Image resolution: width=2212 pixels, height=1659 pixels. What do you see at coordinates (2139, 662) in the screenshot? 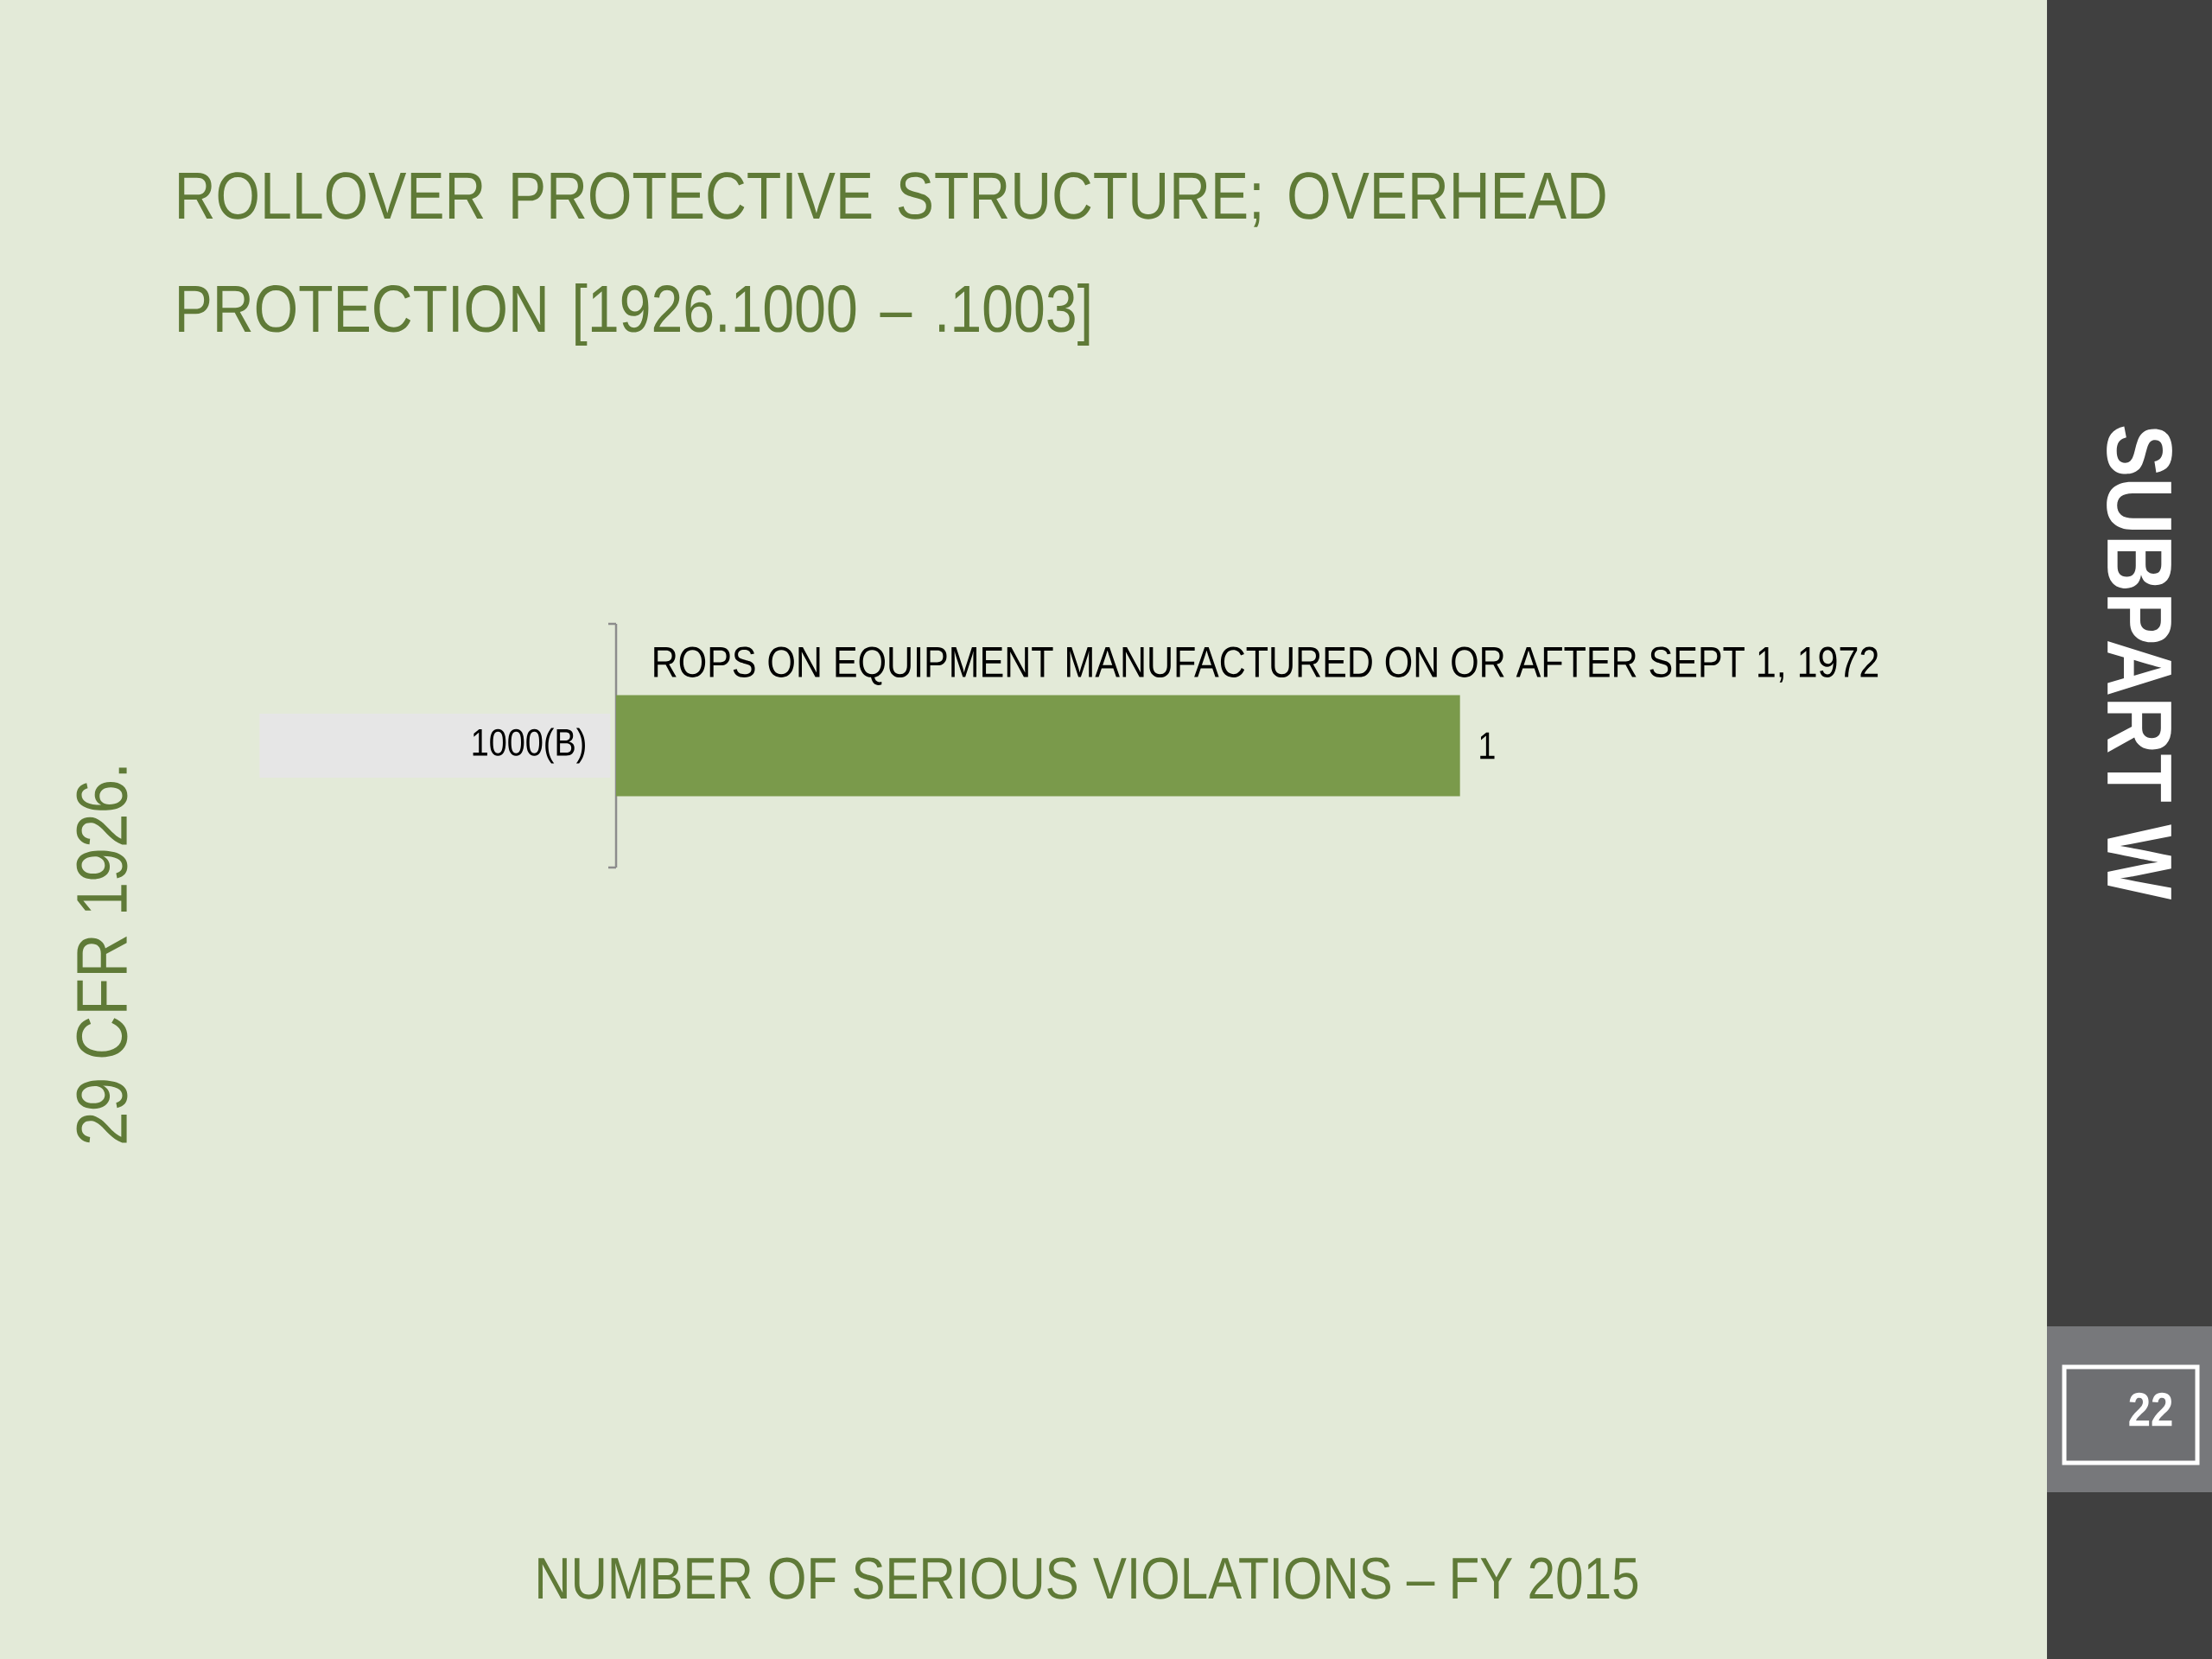
I see `text: SUBPART W` at bounding box center [2139, 662].